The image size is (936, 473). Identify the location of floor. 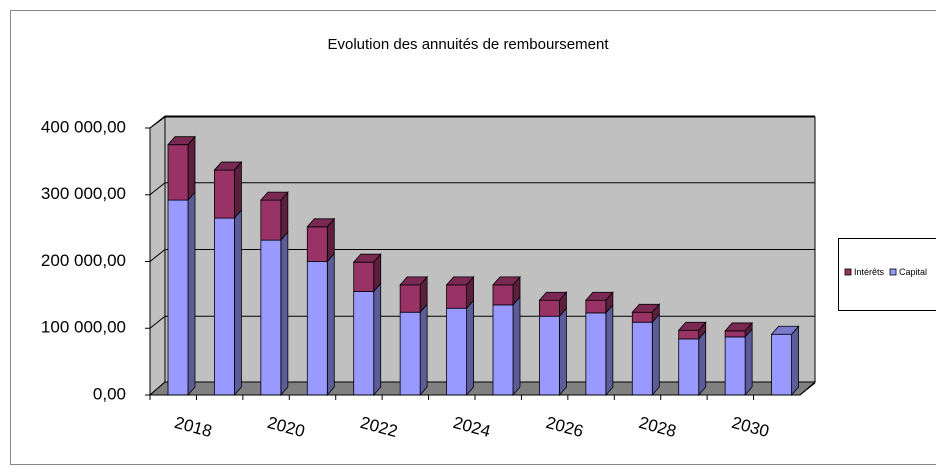
(482, 388).